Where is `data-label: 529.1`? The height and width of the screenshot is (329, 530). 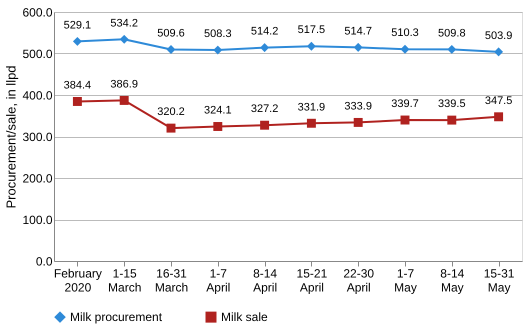
data-label: 529.1 is located at coordinates (78, 25).